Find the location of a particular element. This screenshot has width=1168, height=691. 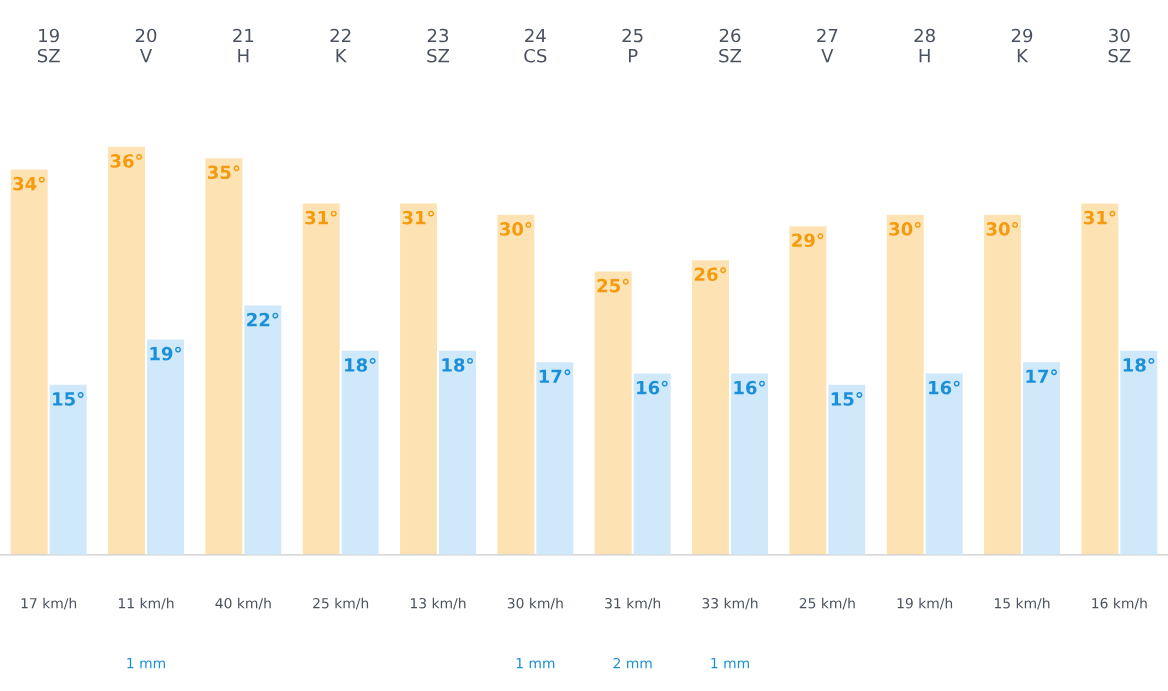

data-label: 22° is located at coordinates (263, 319).